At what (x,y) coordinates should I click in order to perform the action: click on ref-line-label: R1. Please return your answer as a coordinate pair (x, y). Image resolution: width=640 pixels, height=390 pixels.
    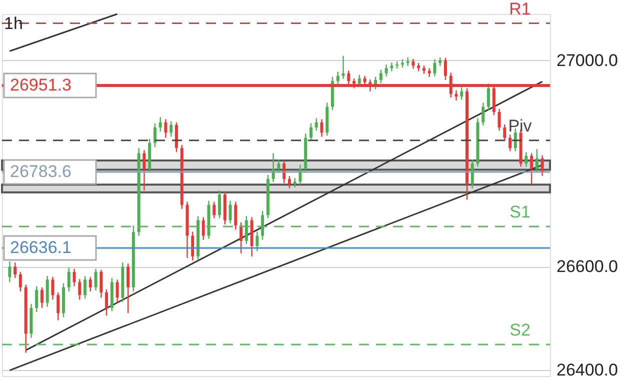
    Looking at the image, I should click on (520, 9).